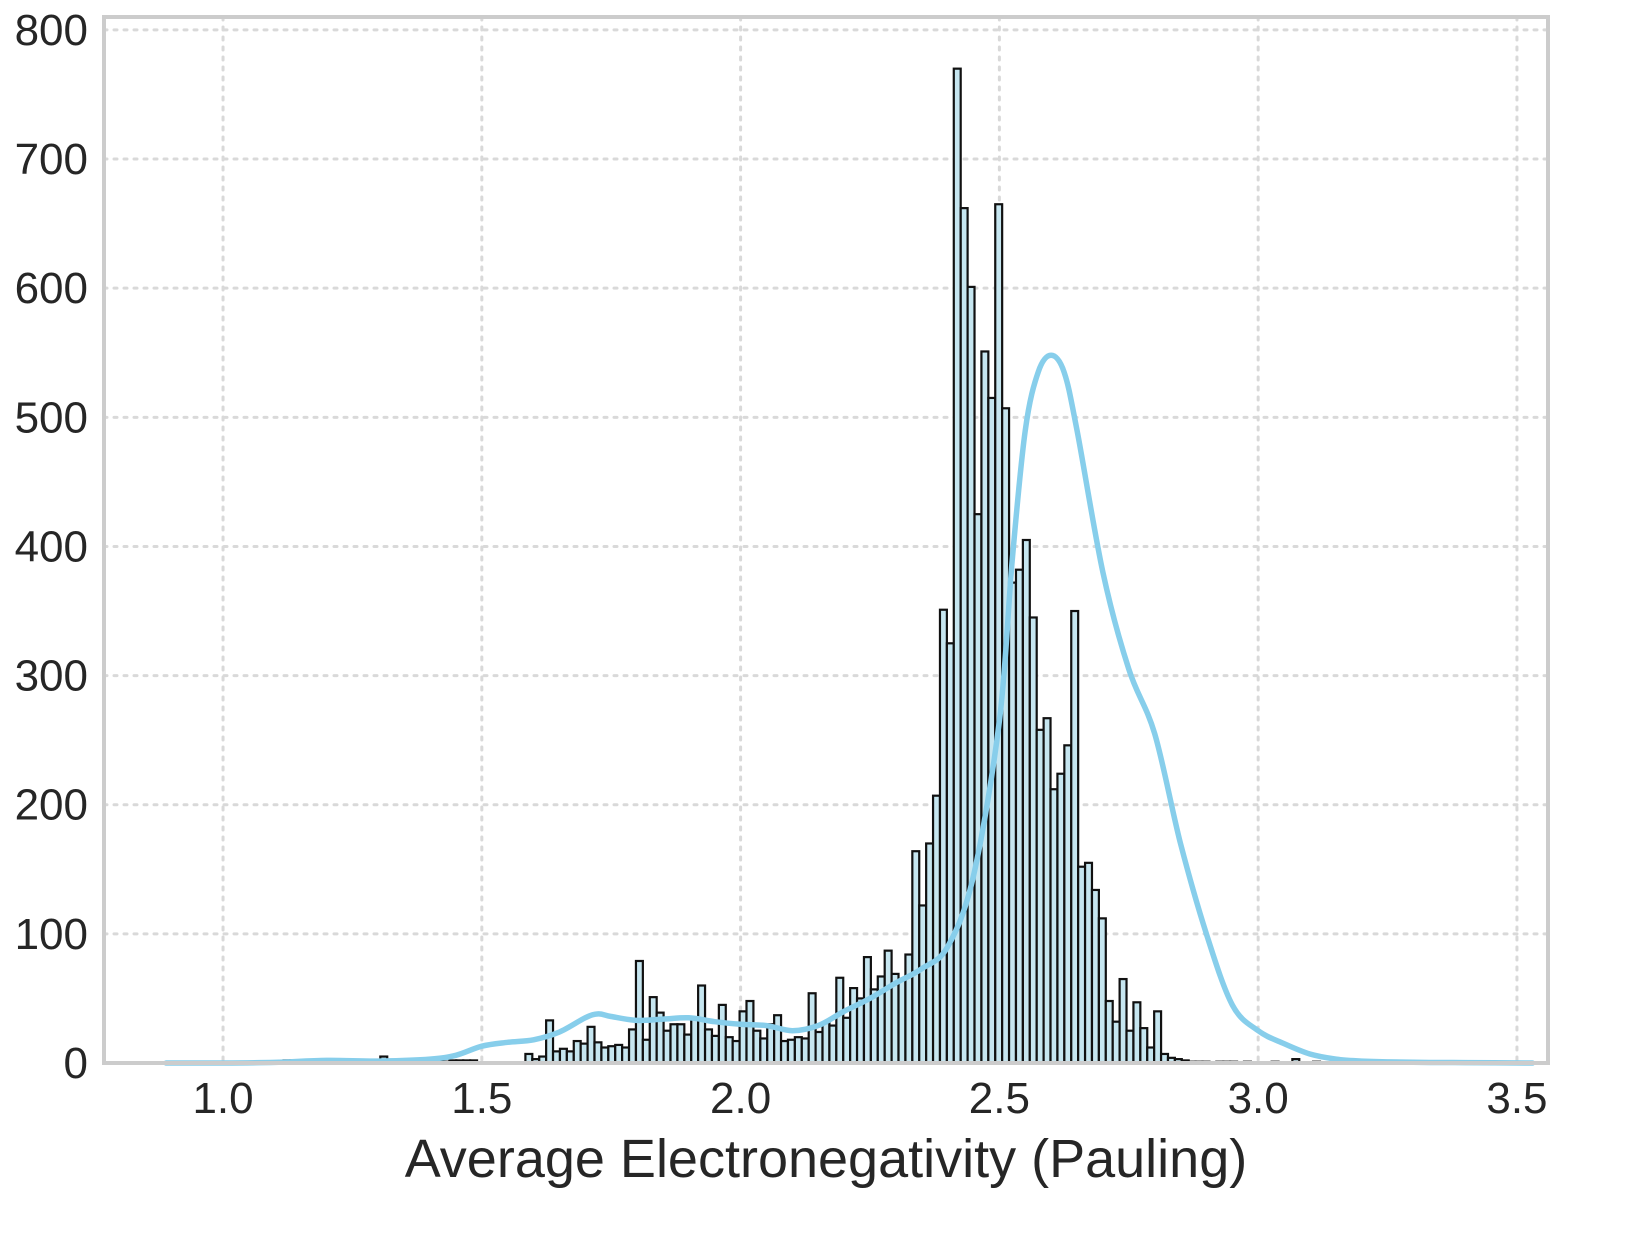 This screenshot has width=1635, height=1248. Describe the element at coordinates (1516, 1098) in the screenshot. I see `x-tick-label: 3.5` at that location.